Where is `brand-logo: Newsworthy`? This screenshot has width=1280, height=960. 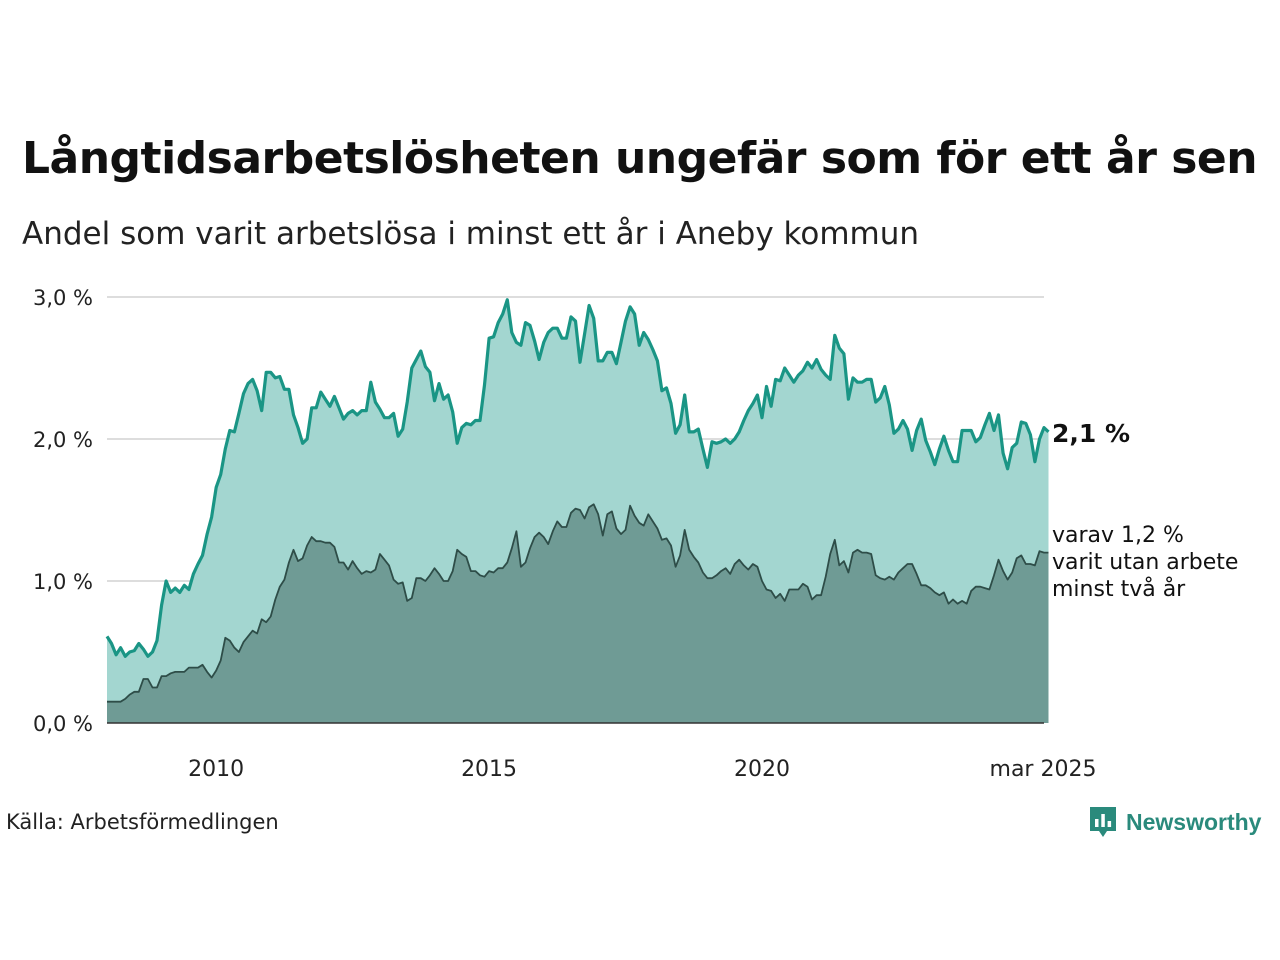
brand-logo: Newsworthy is located at coordinates (1174, 822).